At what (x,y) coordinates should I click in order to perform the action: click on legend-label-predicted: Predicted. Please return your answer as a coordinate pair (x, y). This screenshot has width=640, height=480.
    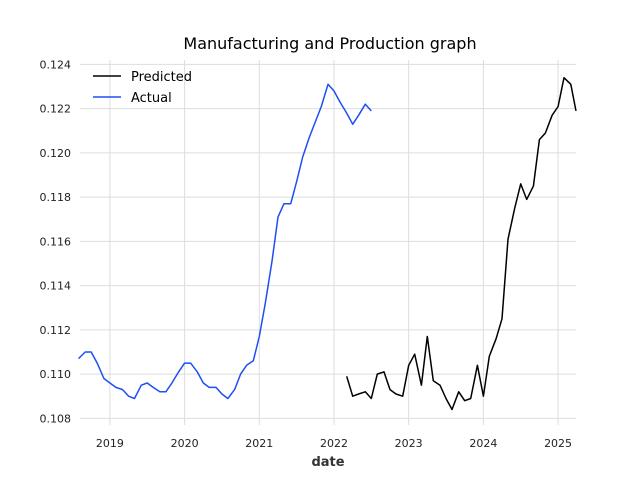
    Looking at the image, I should click on (161, 77).